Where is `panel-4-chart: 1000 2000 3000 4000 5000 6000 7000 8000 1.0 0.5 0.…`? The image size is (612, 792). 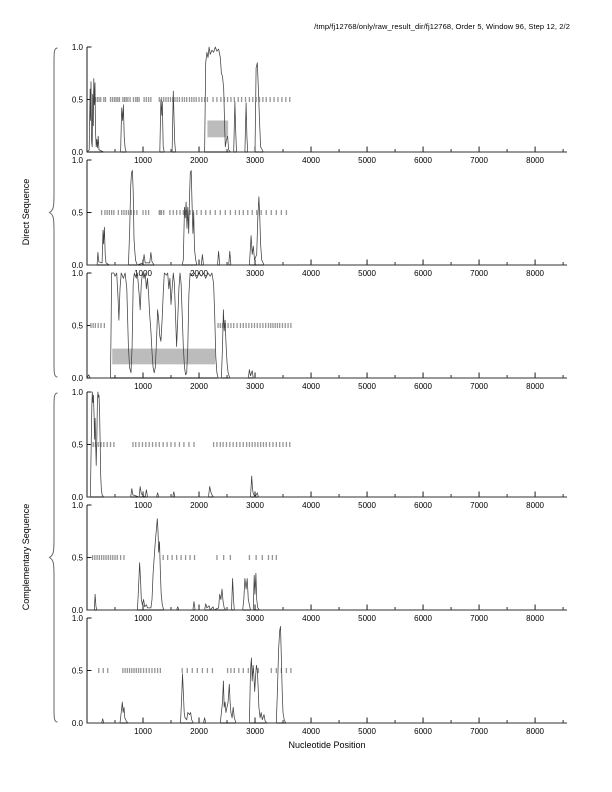 panel-4-chart: 1000 2000 3000 4000 5000 6000 7000 8000 1.0 0.5 0.… is located at coordinates (319, 449).